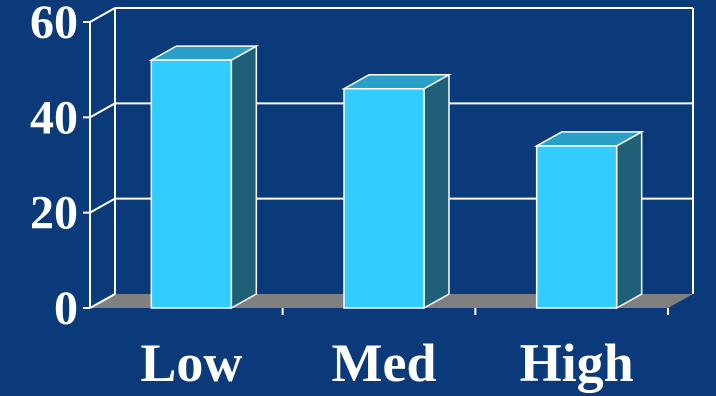  I want to click on y-tick-label-60: 60, so click(54, 24).